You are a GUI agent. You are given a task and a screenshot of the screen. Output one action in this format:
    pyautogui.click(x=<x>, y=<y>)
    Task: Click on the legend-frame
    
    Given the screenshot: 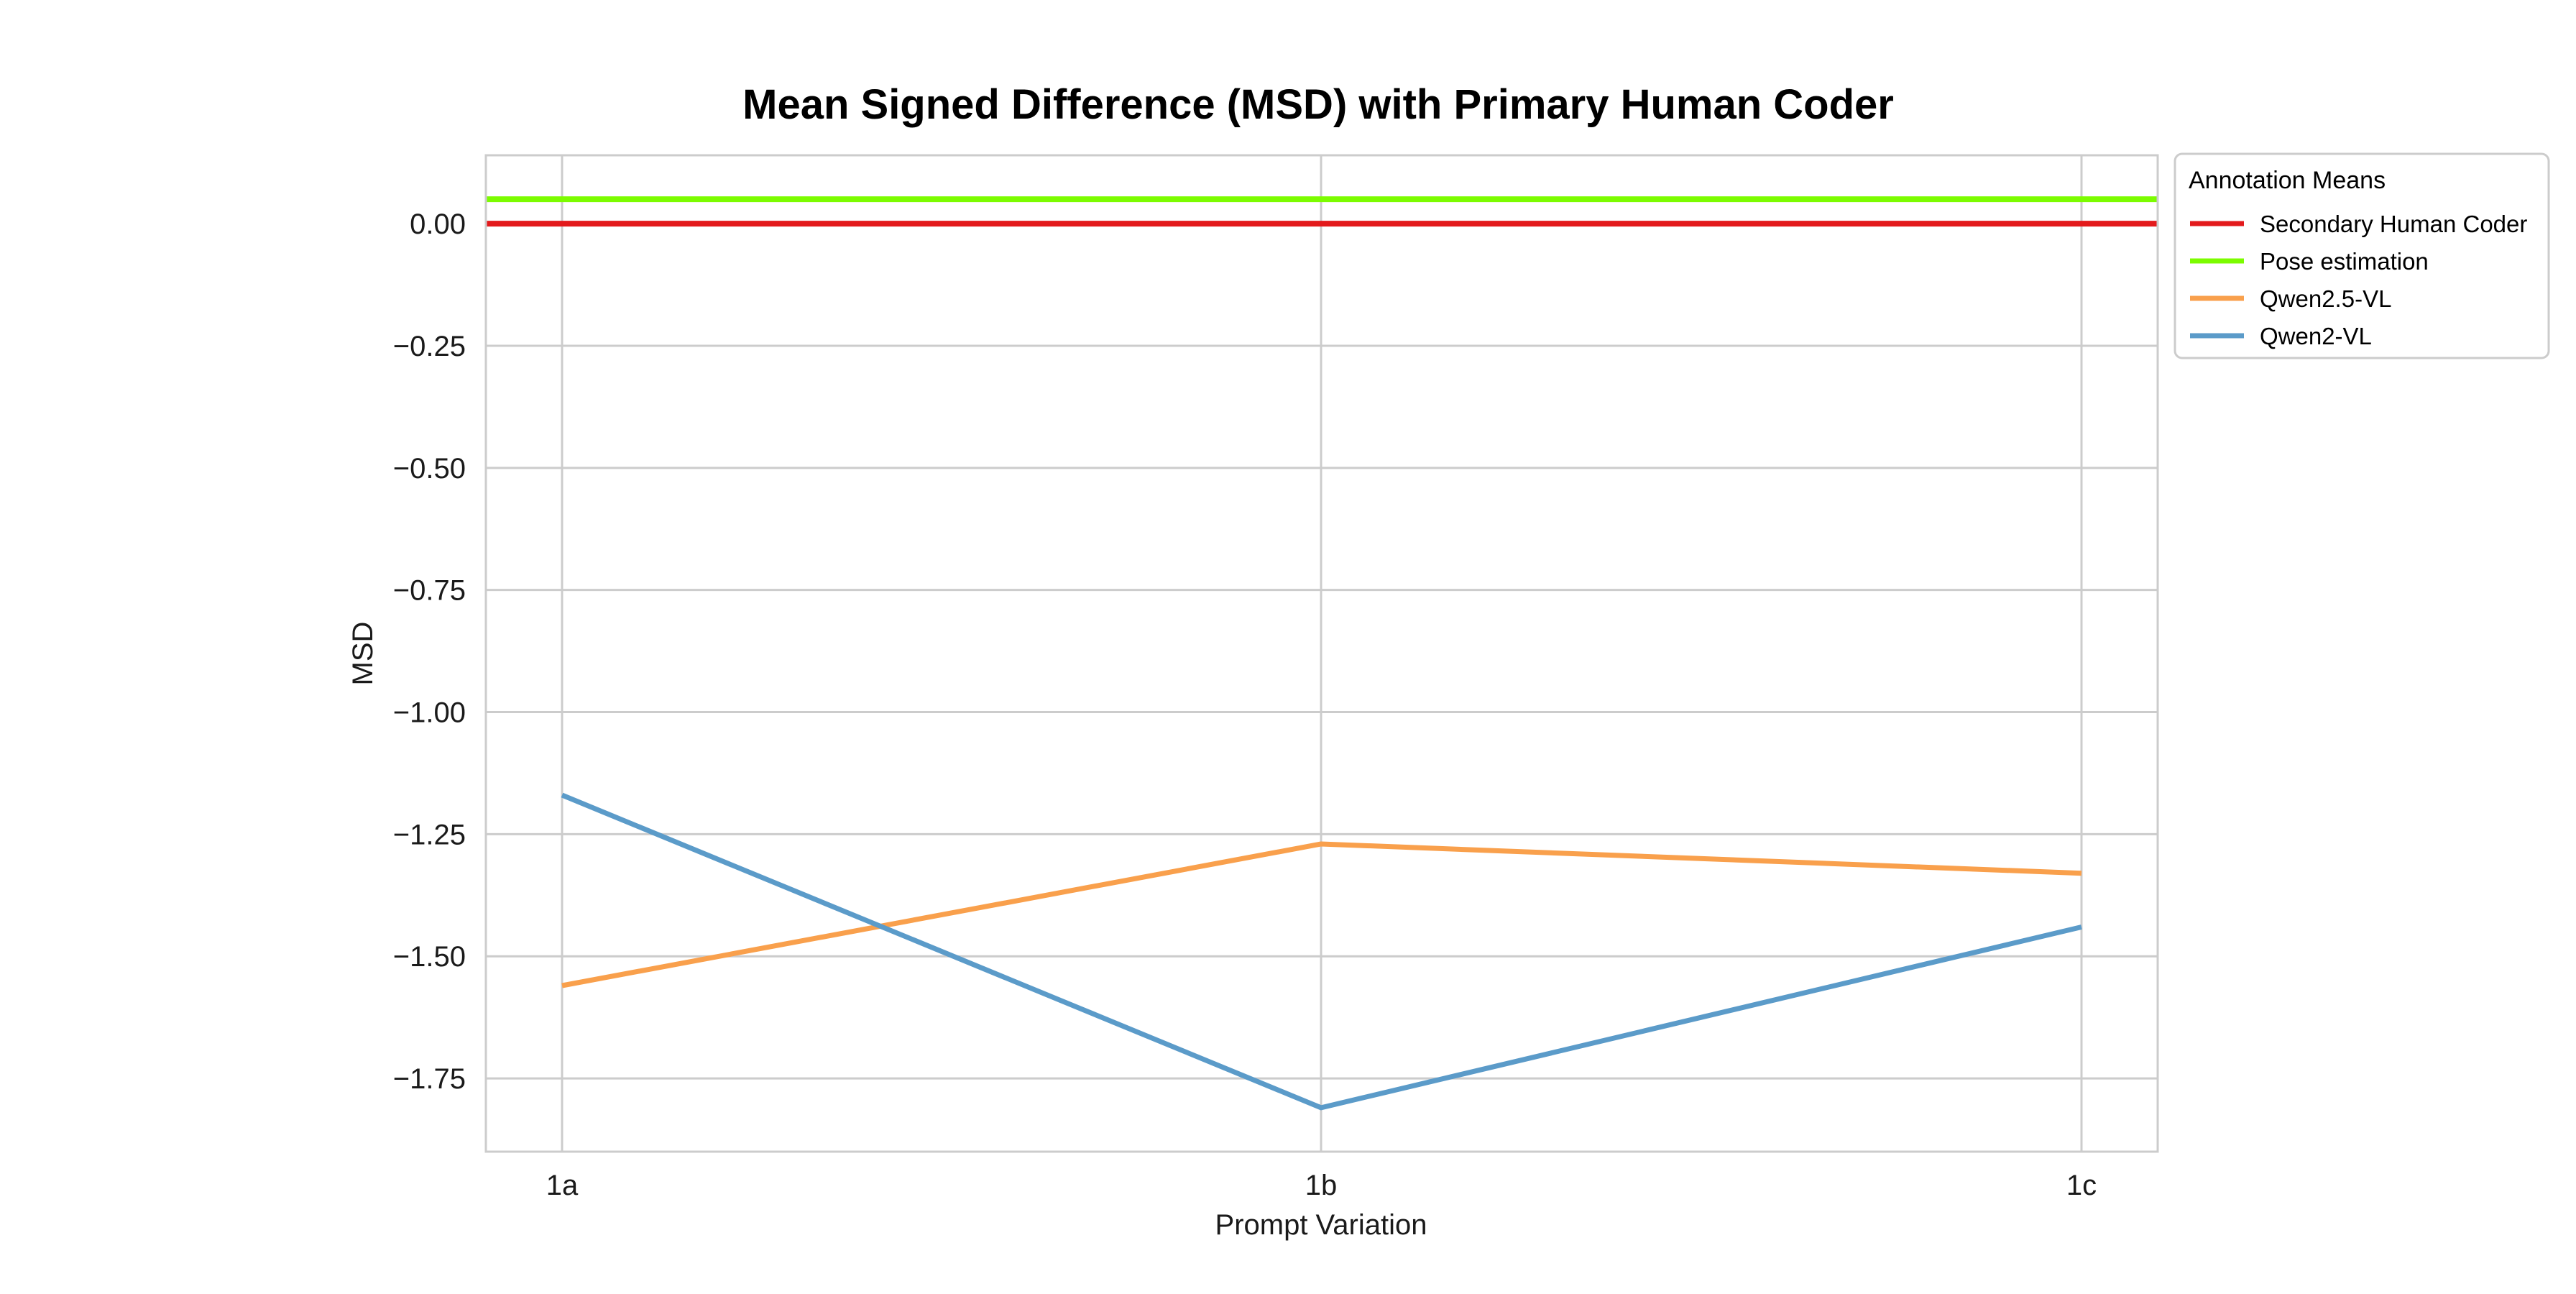 What is the action you would take?
    pyautogui.click(x=2362, y=256)
    